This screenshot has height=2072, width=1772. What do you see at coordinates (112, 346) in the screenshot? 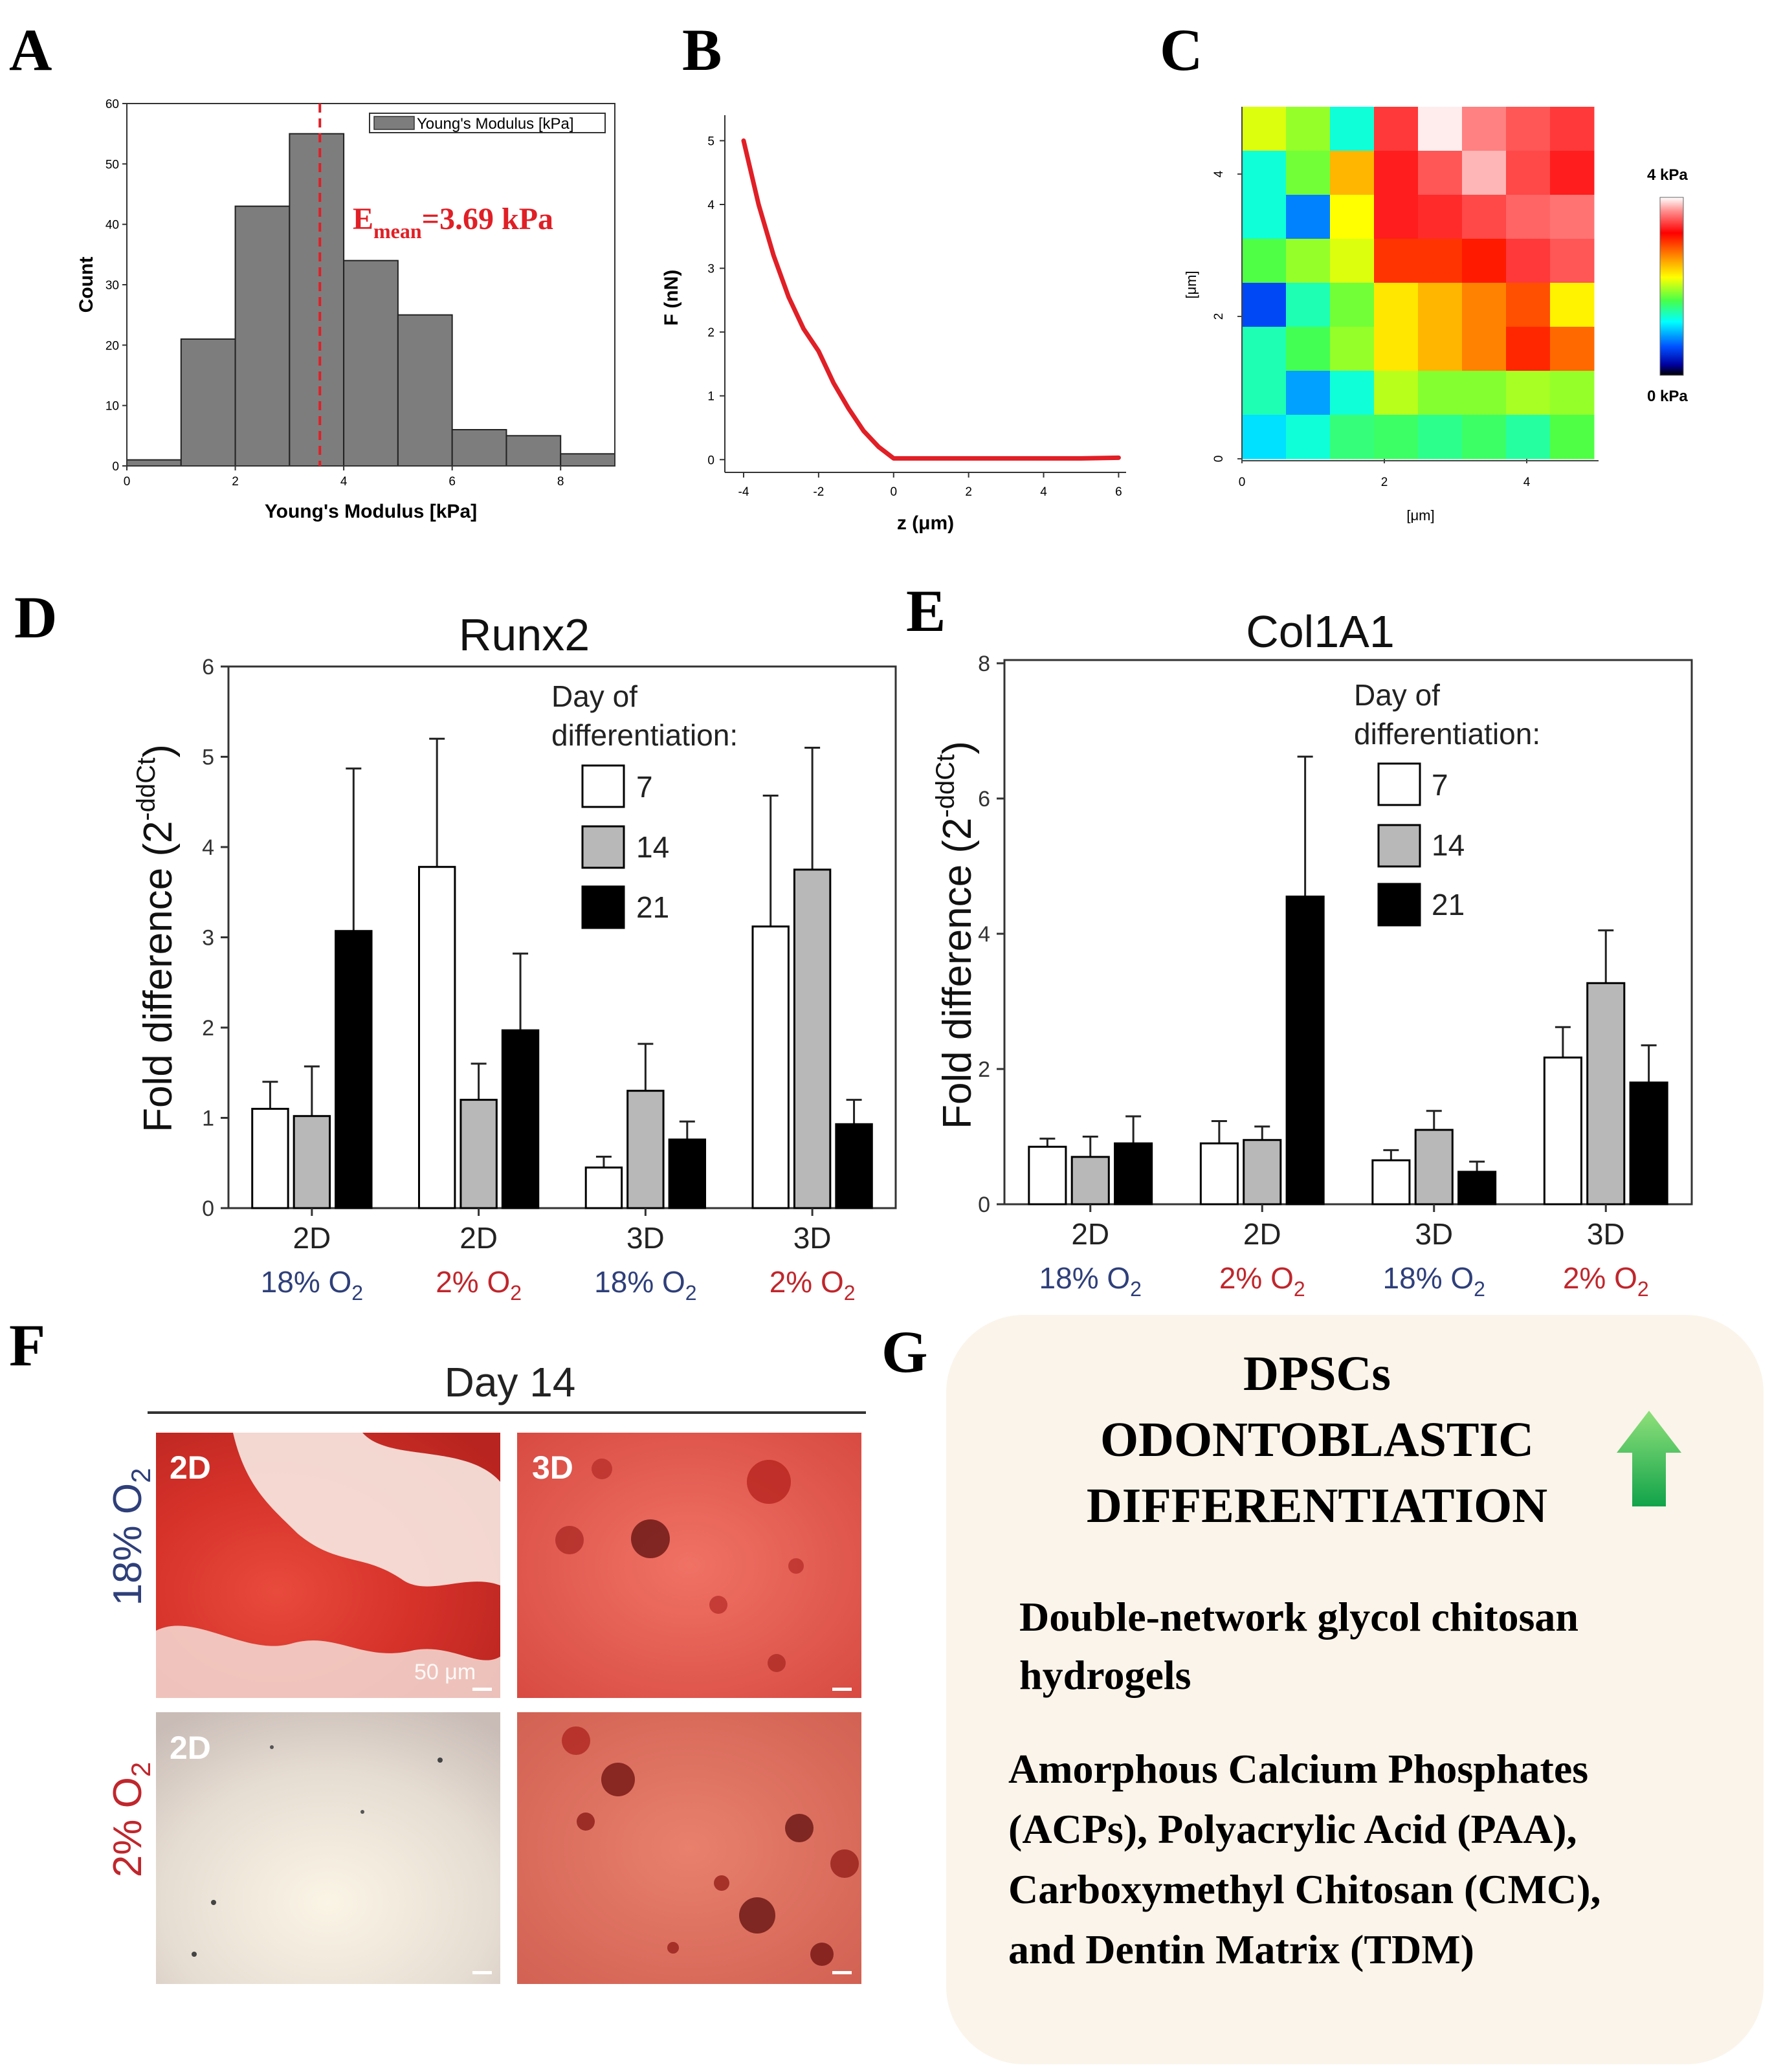
I see `histogram-y-tick-label: 20` at bounding box center [112, 346].